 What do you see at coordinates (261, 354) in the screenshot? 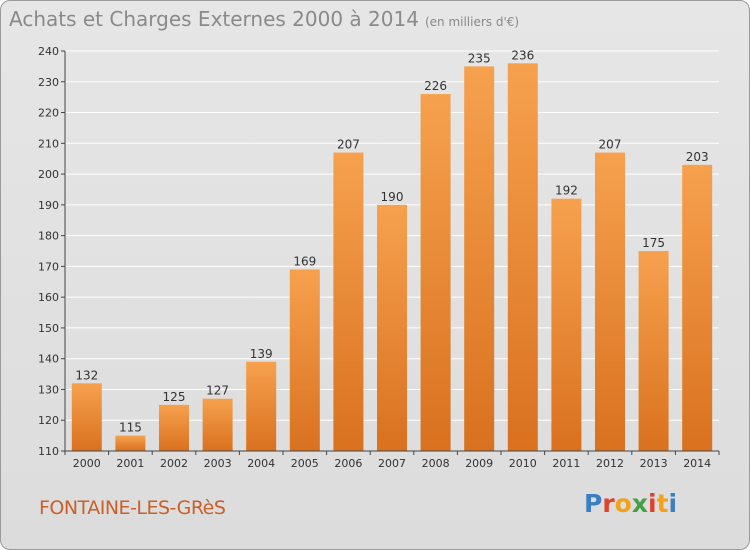
I see `data-label: 139` at bounding box center [261, 354].